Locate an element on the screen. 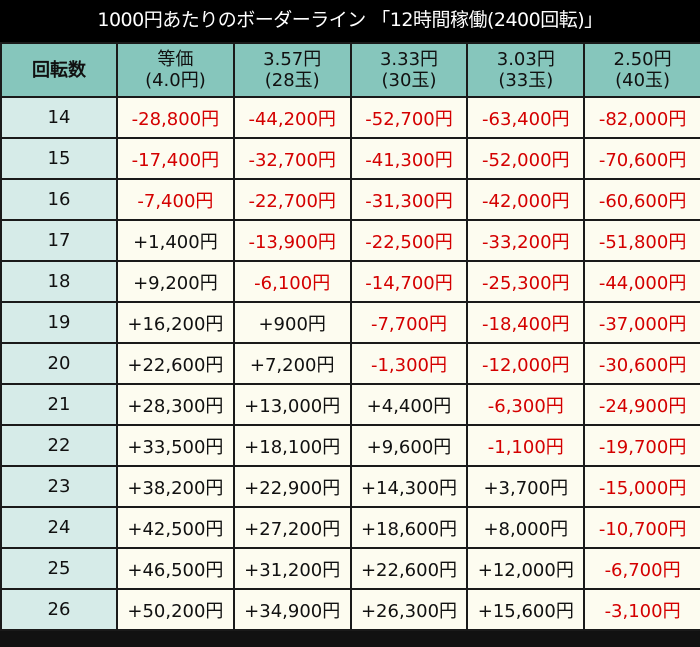 The image size is (700, 647). table-cell: -31,300円 is located at coordinates (409, 199).